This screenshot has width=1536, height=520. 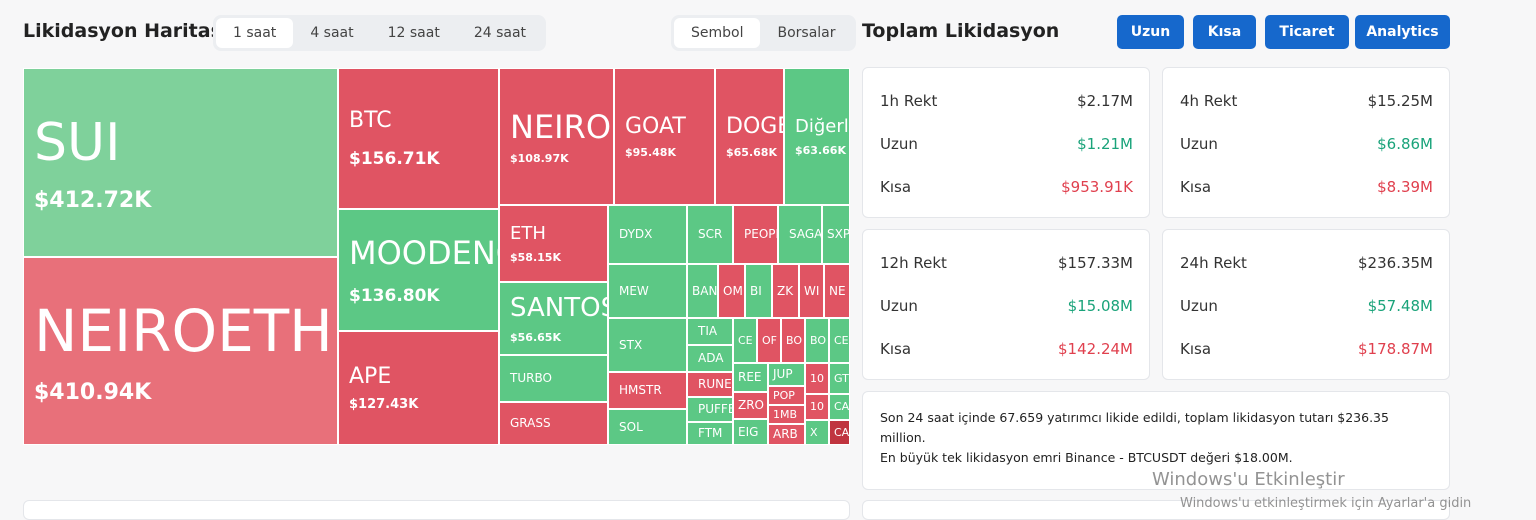 What do you see at coordinates (556, 136) in the screenshot?
I see `tile: NEIRO $108.97K` at bounding box center [556, 136].